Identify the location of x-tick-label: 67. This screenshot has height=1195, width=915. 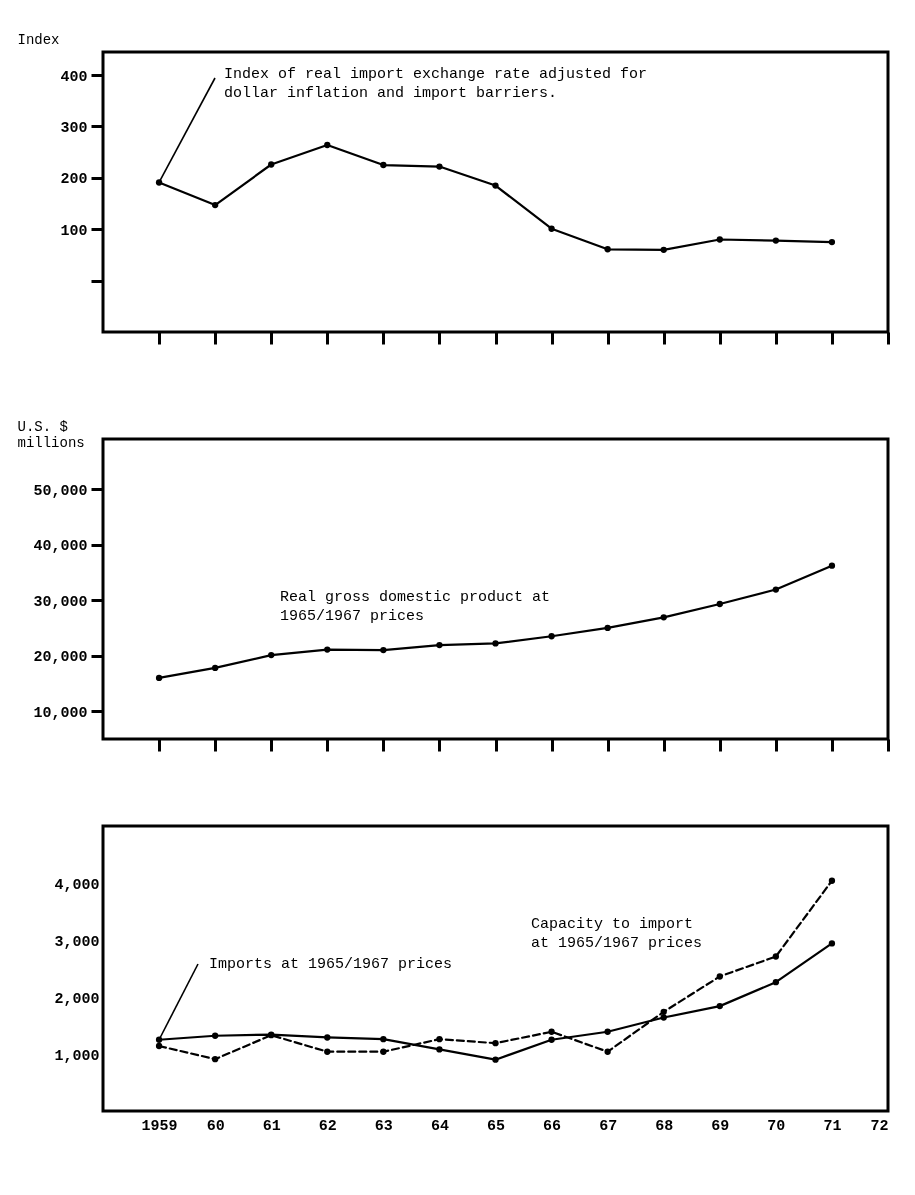
(608, 1126).